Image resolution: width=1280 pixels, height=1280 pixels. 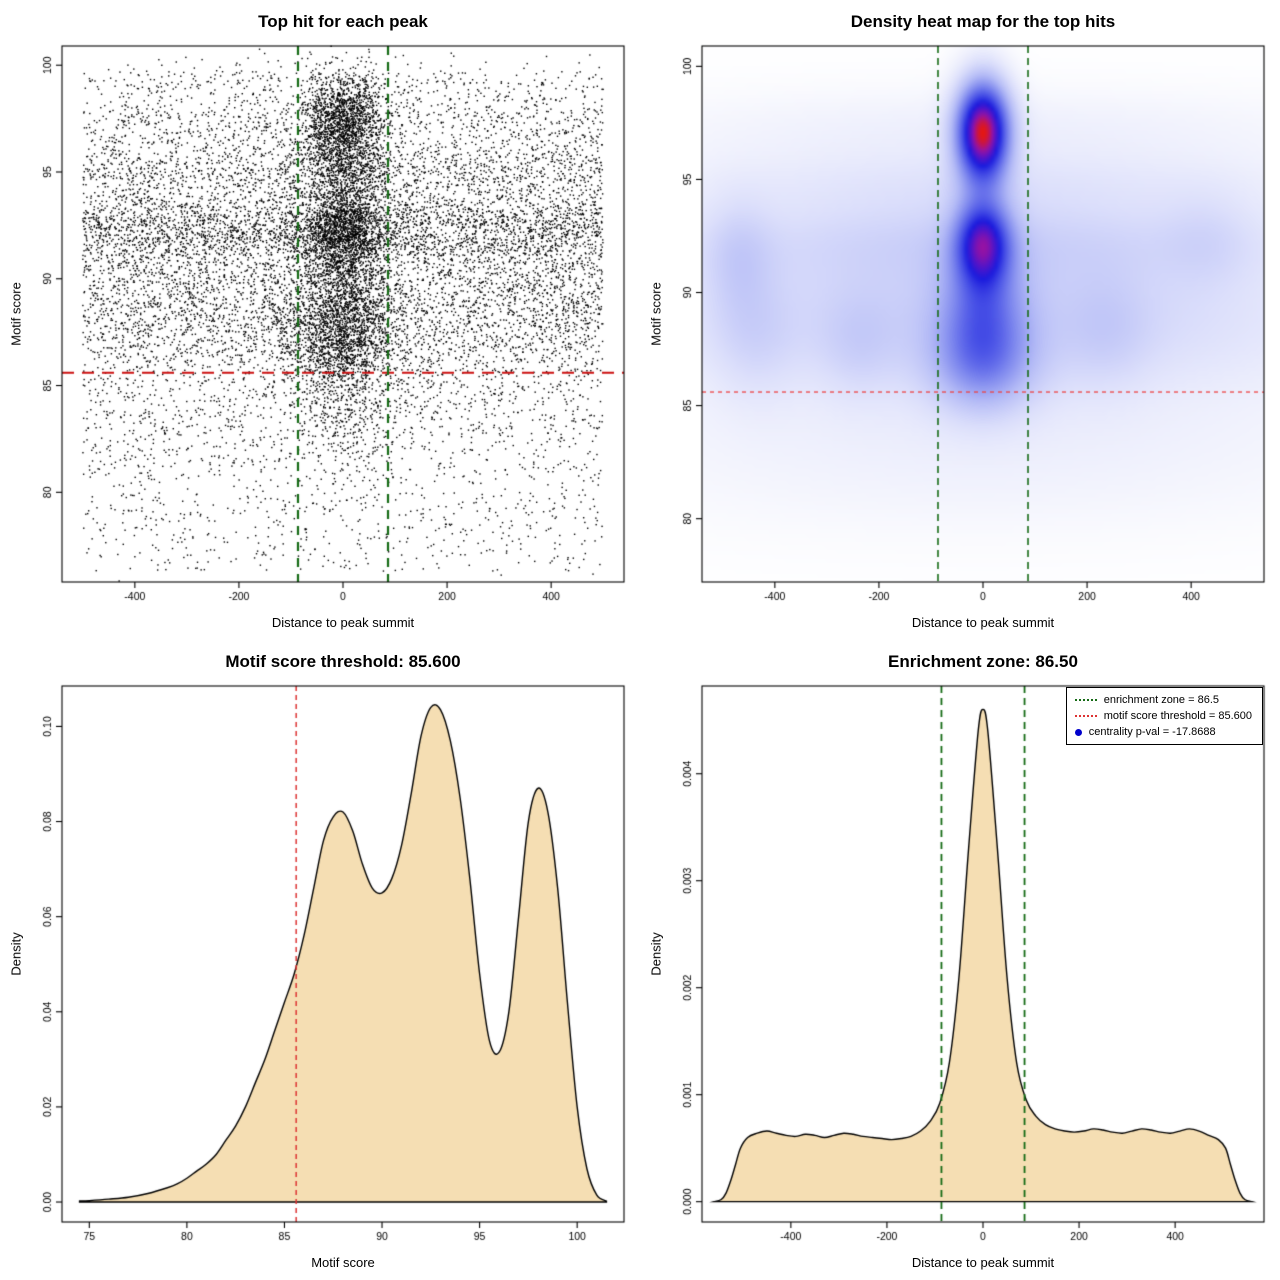 I want to click on centrality-pval-dot-swatch, so click(x=1078, y=732).